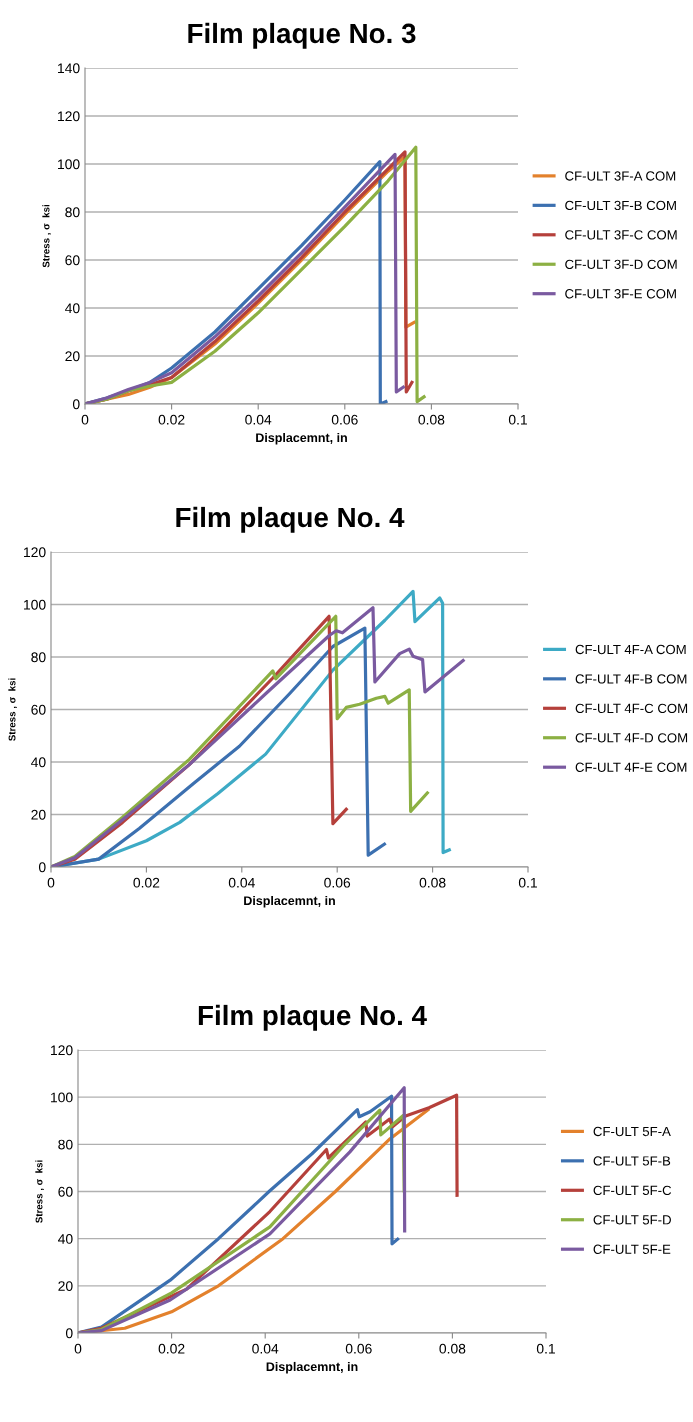 The width and height of the screenshot is (693, 1422). Describe the element at coordinates (632, 1249) in the screenshot. I see `legend-label: CF-ULT 5F-E` at that location.